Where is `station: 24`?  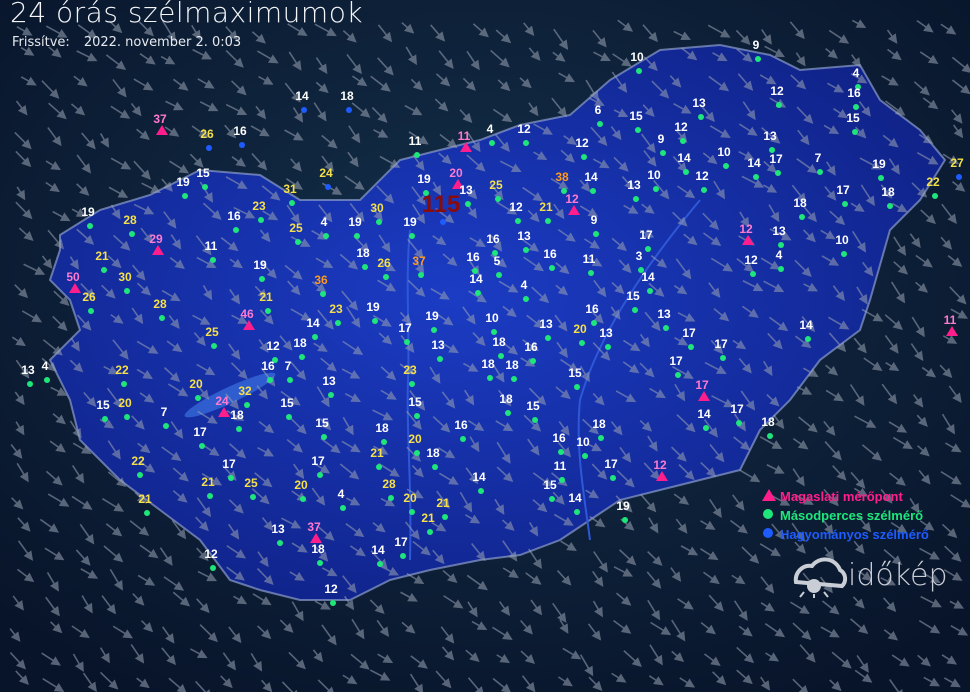
station: 24 is located at coordinates (222, 405).